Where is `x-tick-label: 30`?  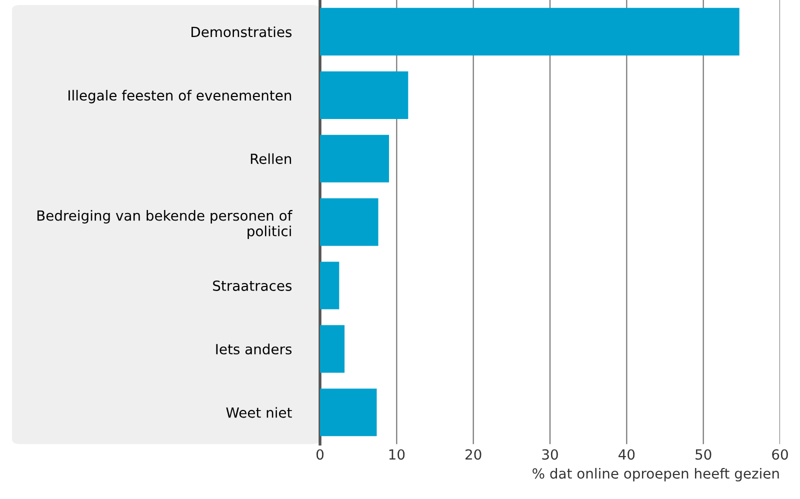 x-tick-label: 30 is located at coordinates (550, 454).